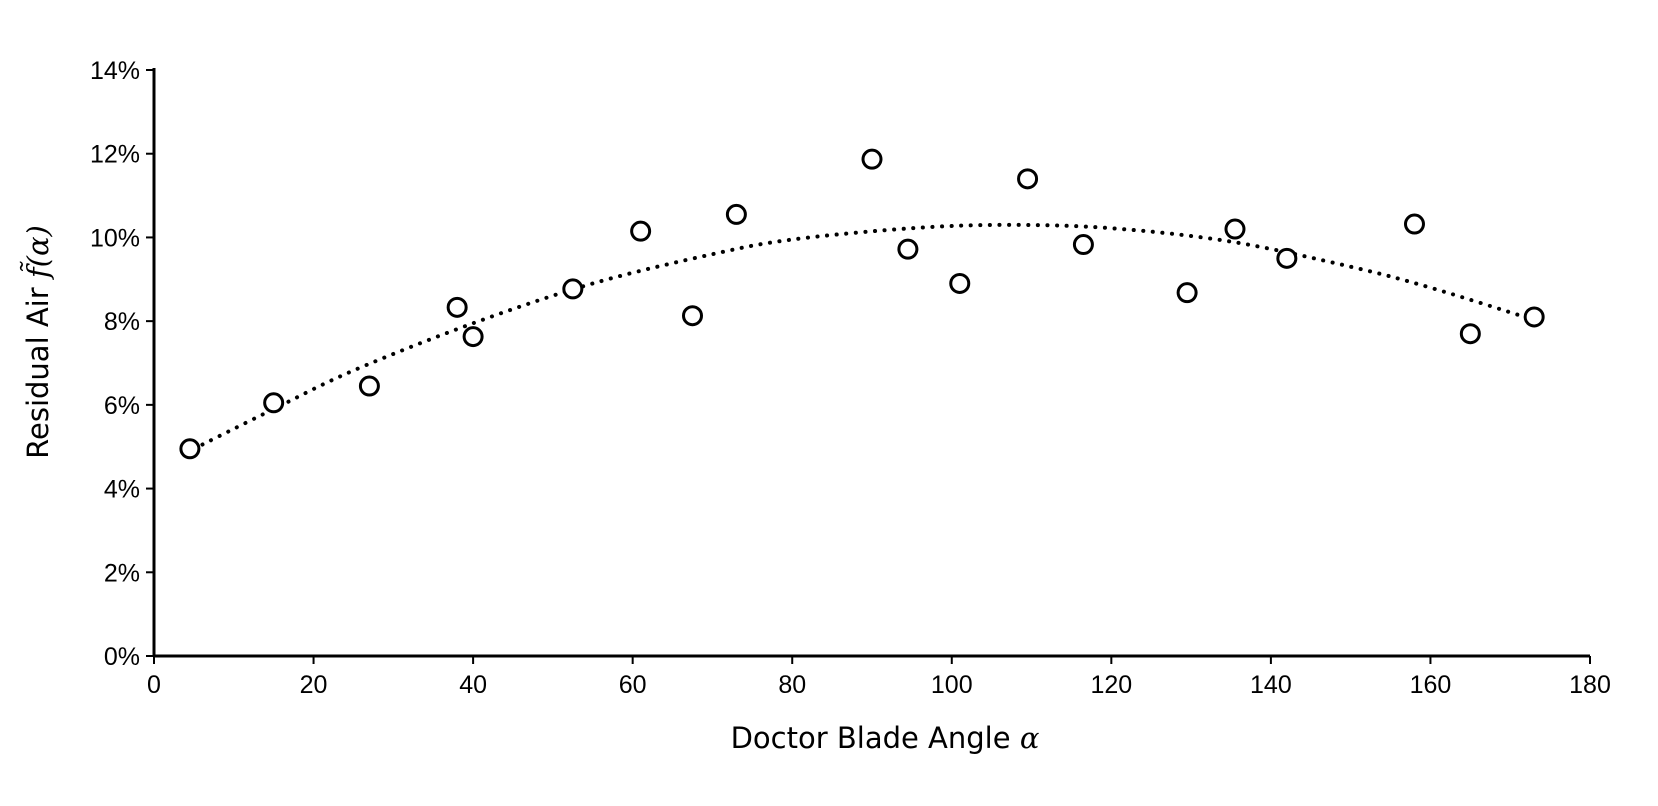 This screenshot has height=806, width=1658. What do you see at coordinates (37, 342) in the screenshot?
I see `y-axis-title: Residual Air f̃(α)` at bounding box center [37, 342].